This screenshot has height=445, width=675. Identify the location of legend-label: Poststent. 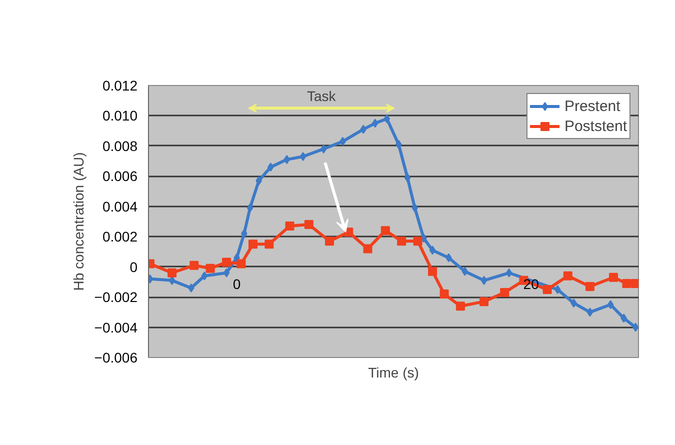
(595, 126).